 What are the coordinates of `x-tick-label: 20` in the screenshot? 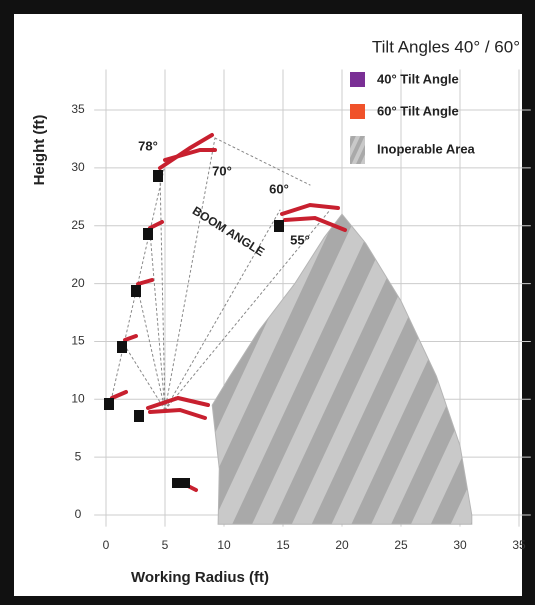 It's located at (342, 545).